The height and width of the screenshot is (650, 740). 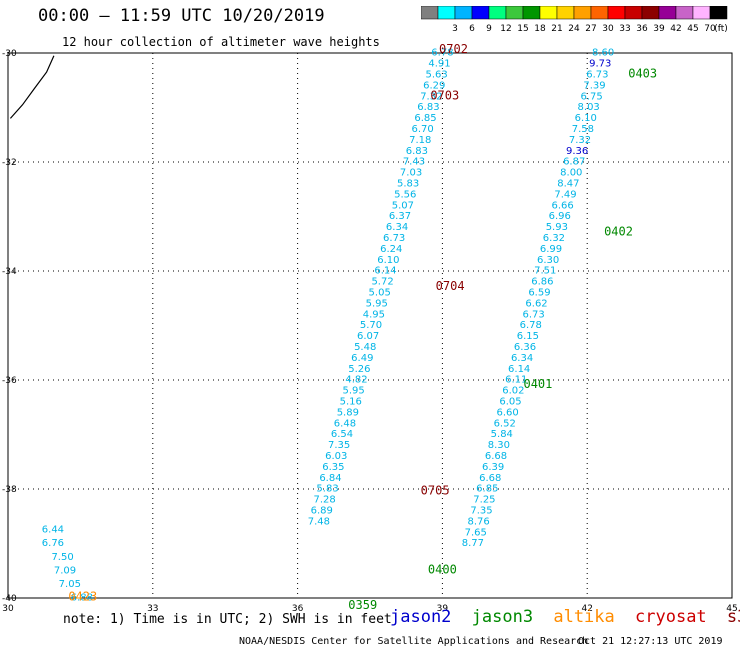 What do you see at coordinates (9, 272) in the screenshot?
I see `lat-tick-label: -34` at bounding box center [9, 272].